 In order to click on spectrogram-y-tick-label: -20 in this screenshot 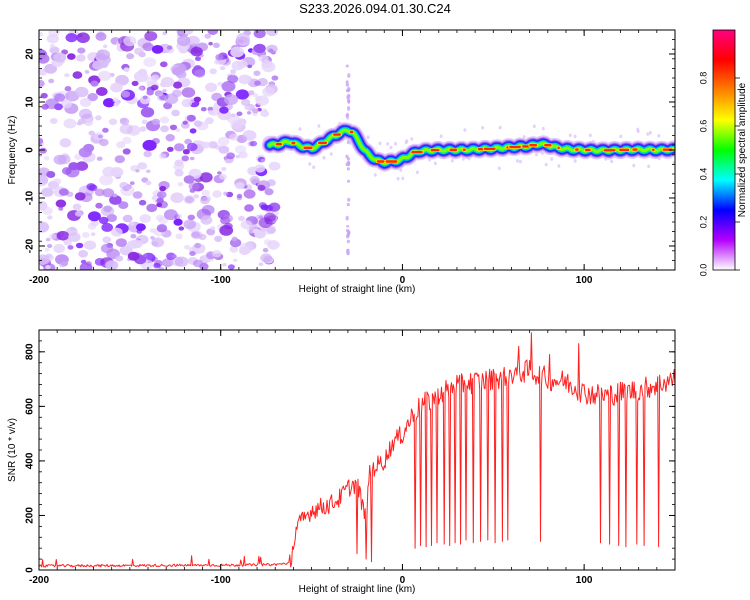, I will do `click(30, 245)`.